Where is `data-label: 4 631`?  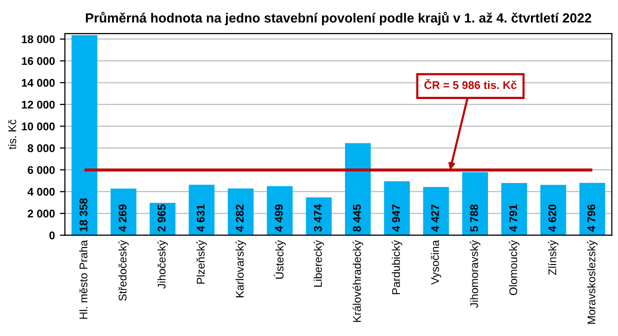 data-label: 4 631 is located at coordinates (200, 218).